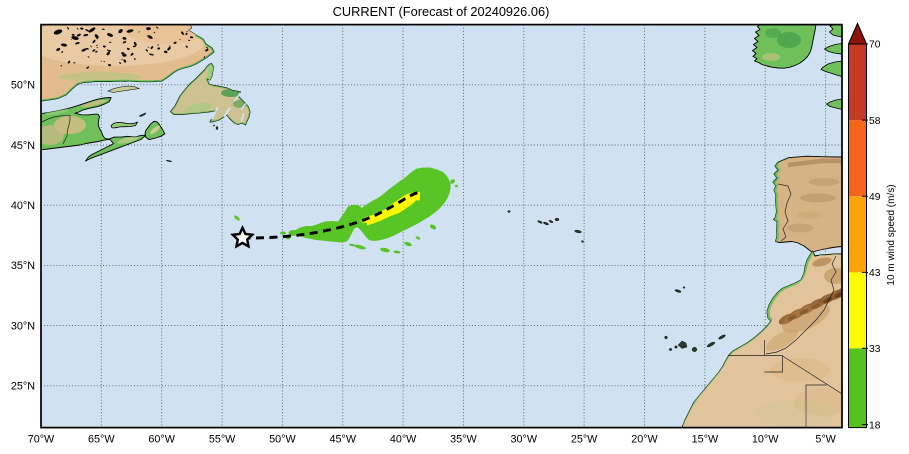  What do you see at coordinates (343, 440) in the screenshot?
I see `svg-text: 45°W` at bounding box center [343, 440].